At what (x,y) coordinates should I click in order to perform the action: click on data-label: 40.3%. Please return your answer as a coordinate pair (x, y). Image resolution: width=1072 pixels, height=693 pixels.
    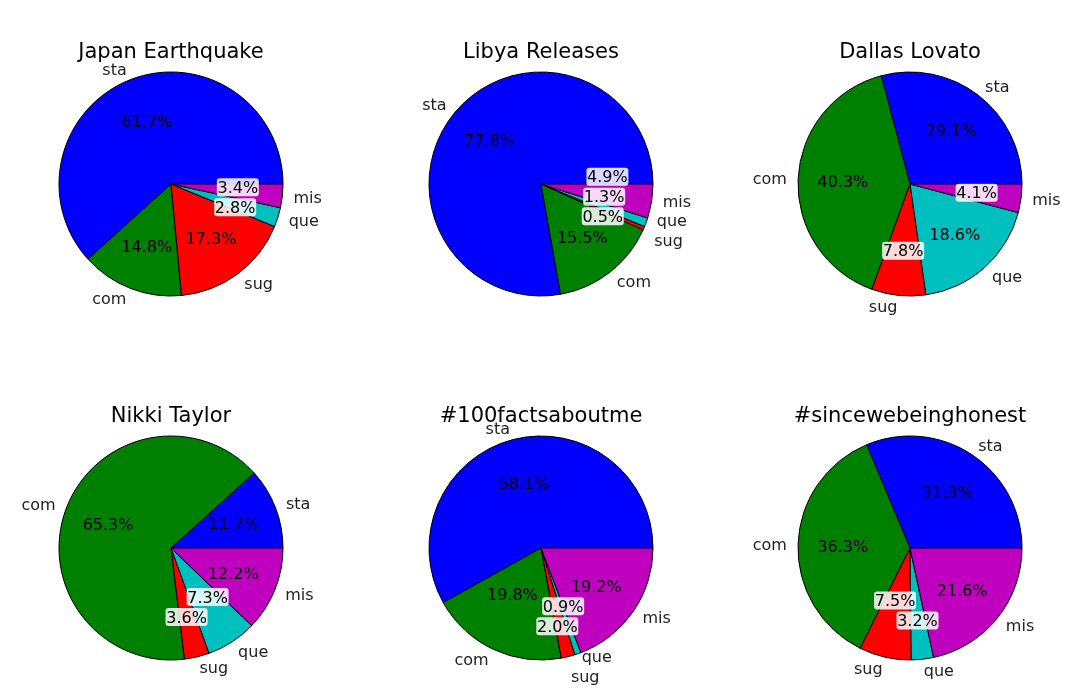
    Looking at the image, I should click on (843, 181).